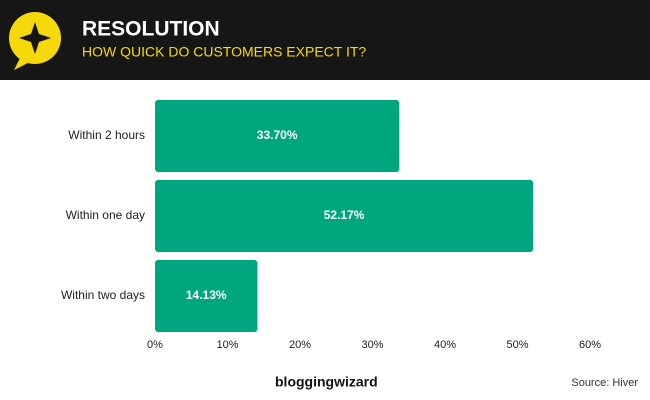  Describe the element at coordinates (372, 345) in the screenshot. I see `x-tick-label: 30%` at that location.